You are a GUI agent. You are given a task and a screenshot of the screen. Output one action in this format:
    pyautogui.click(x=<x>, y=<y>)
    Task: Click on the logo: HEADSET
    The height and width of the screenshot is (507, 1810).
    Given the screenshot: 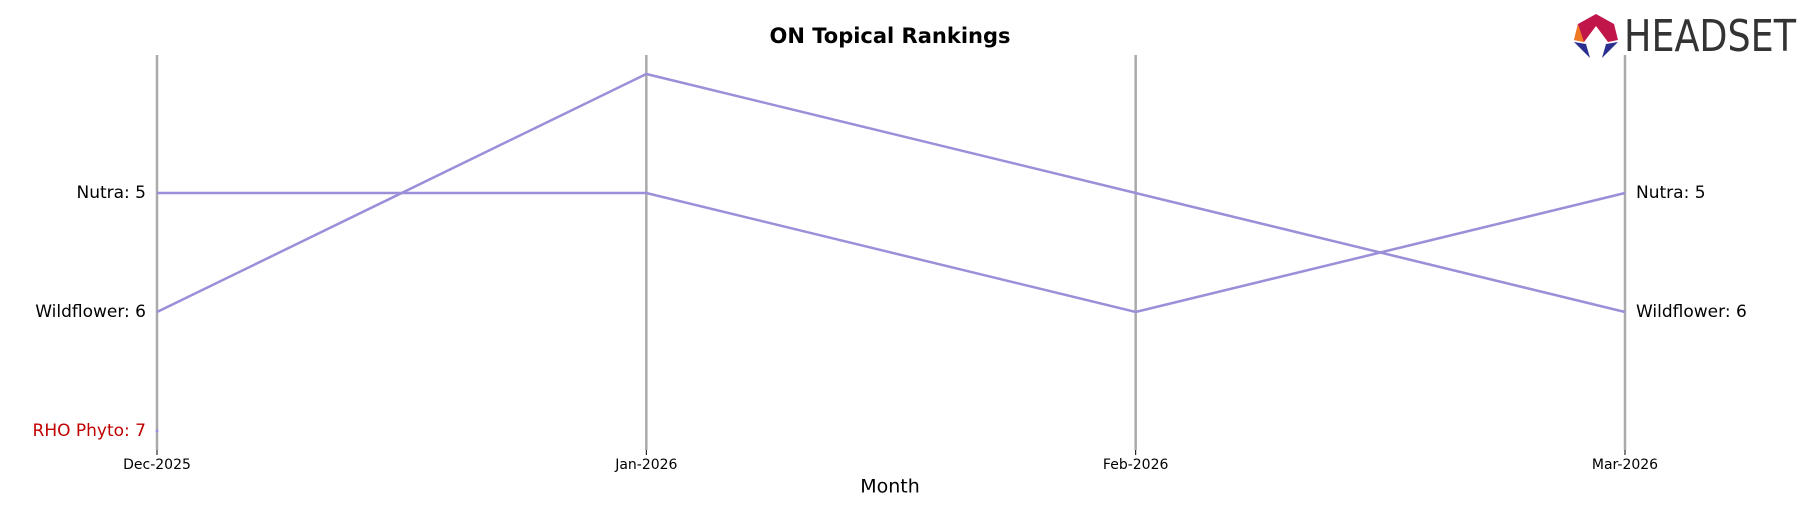 What is the action you would take?
    pyautogui.click(x=1685, y=36)
    